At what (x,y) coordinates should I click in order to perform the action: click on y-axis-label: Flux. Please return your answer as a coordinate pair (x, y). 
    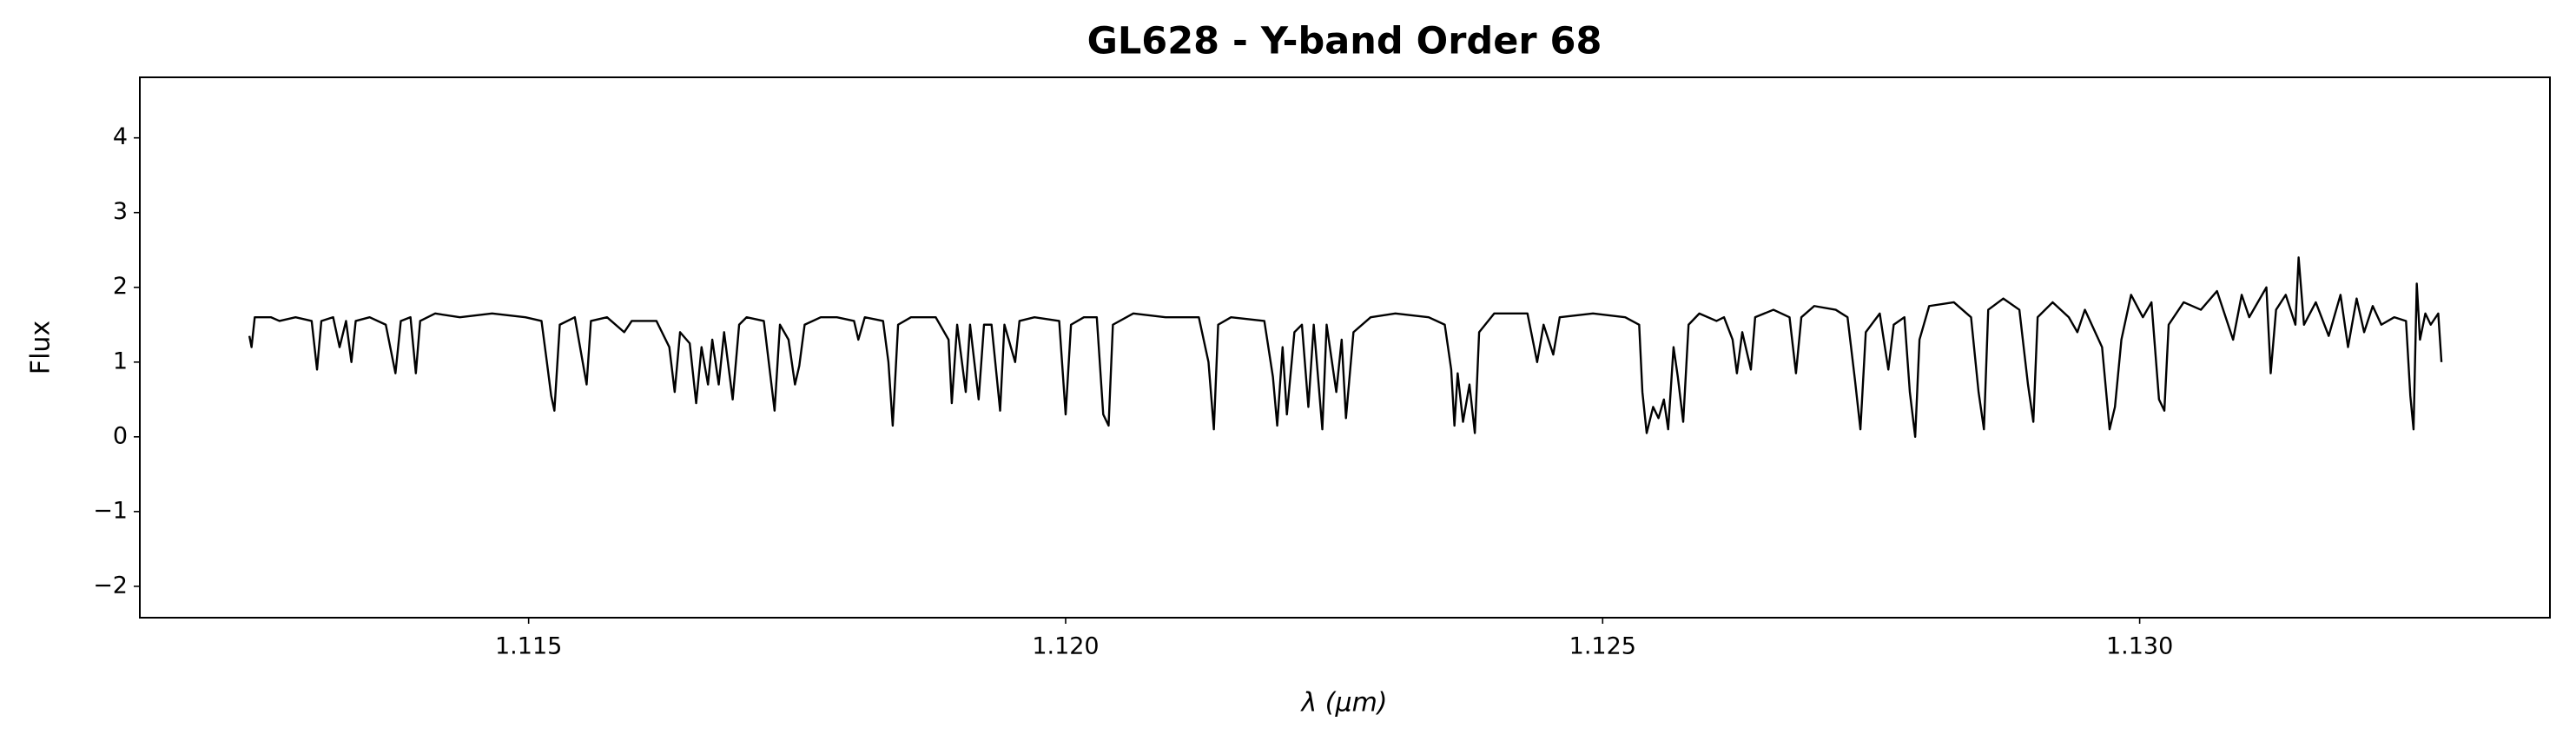
    Looking at the image, I should click on (41, 347).